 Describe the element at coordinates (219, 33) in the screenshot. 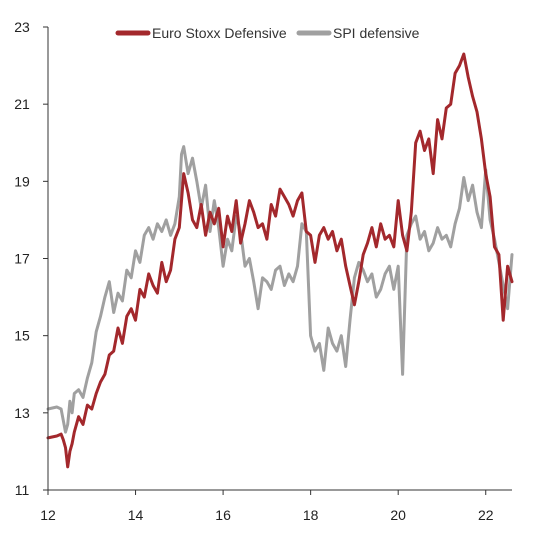

I see `legend-label: Euro Stoxx Defensive` at that location.